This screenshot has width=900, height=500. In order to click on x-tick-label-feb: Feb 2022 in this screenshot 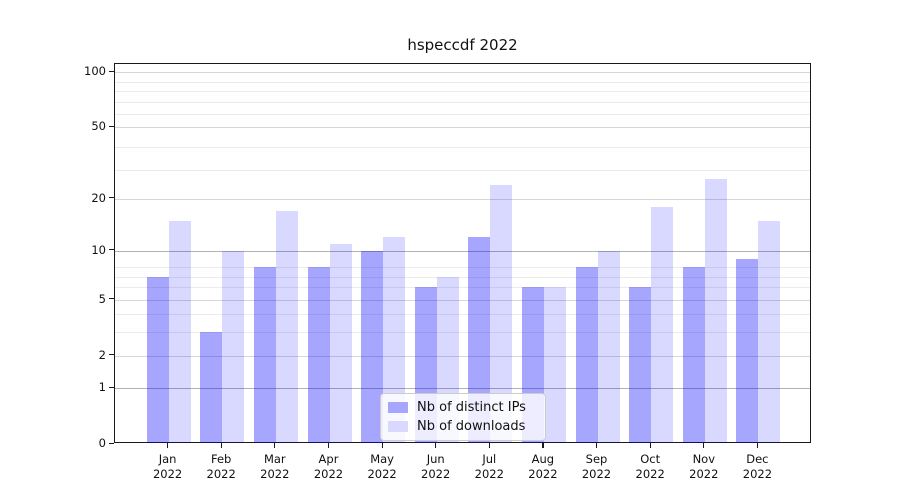, I will do `click(221, 466)`.